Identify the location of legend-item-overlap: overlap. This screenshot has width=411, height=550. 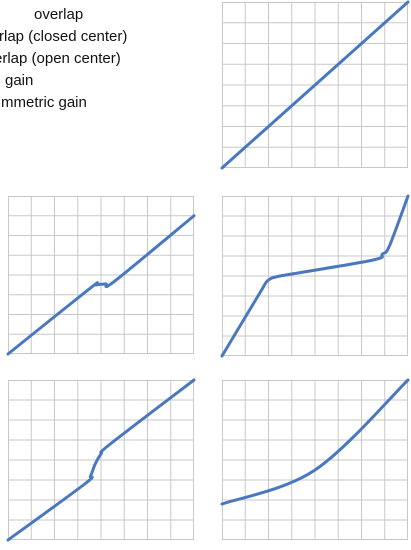
(59, 14).